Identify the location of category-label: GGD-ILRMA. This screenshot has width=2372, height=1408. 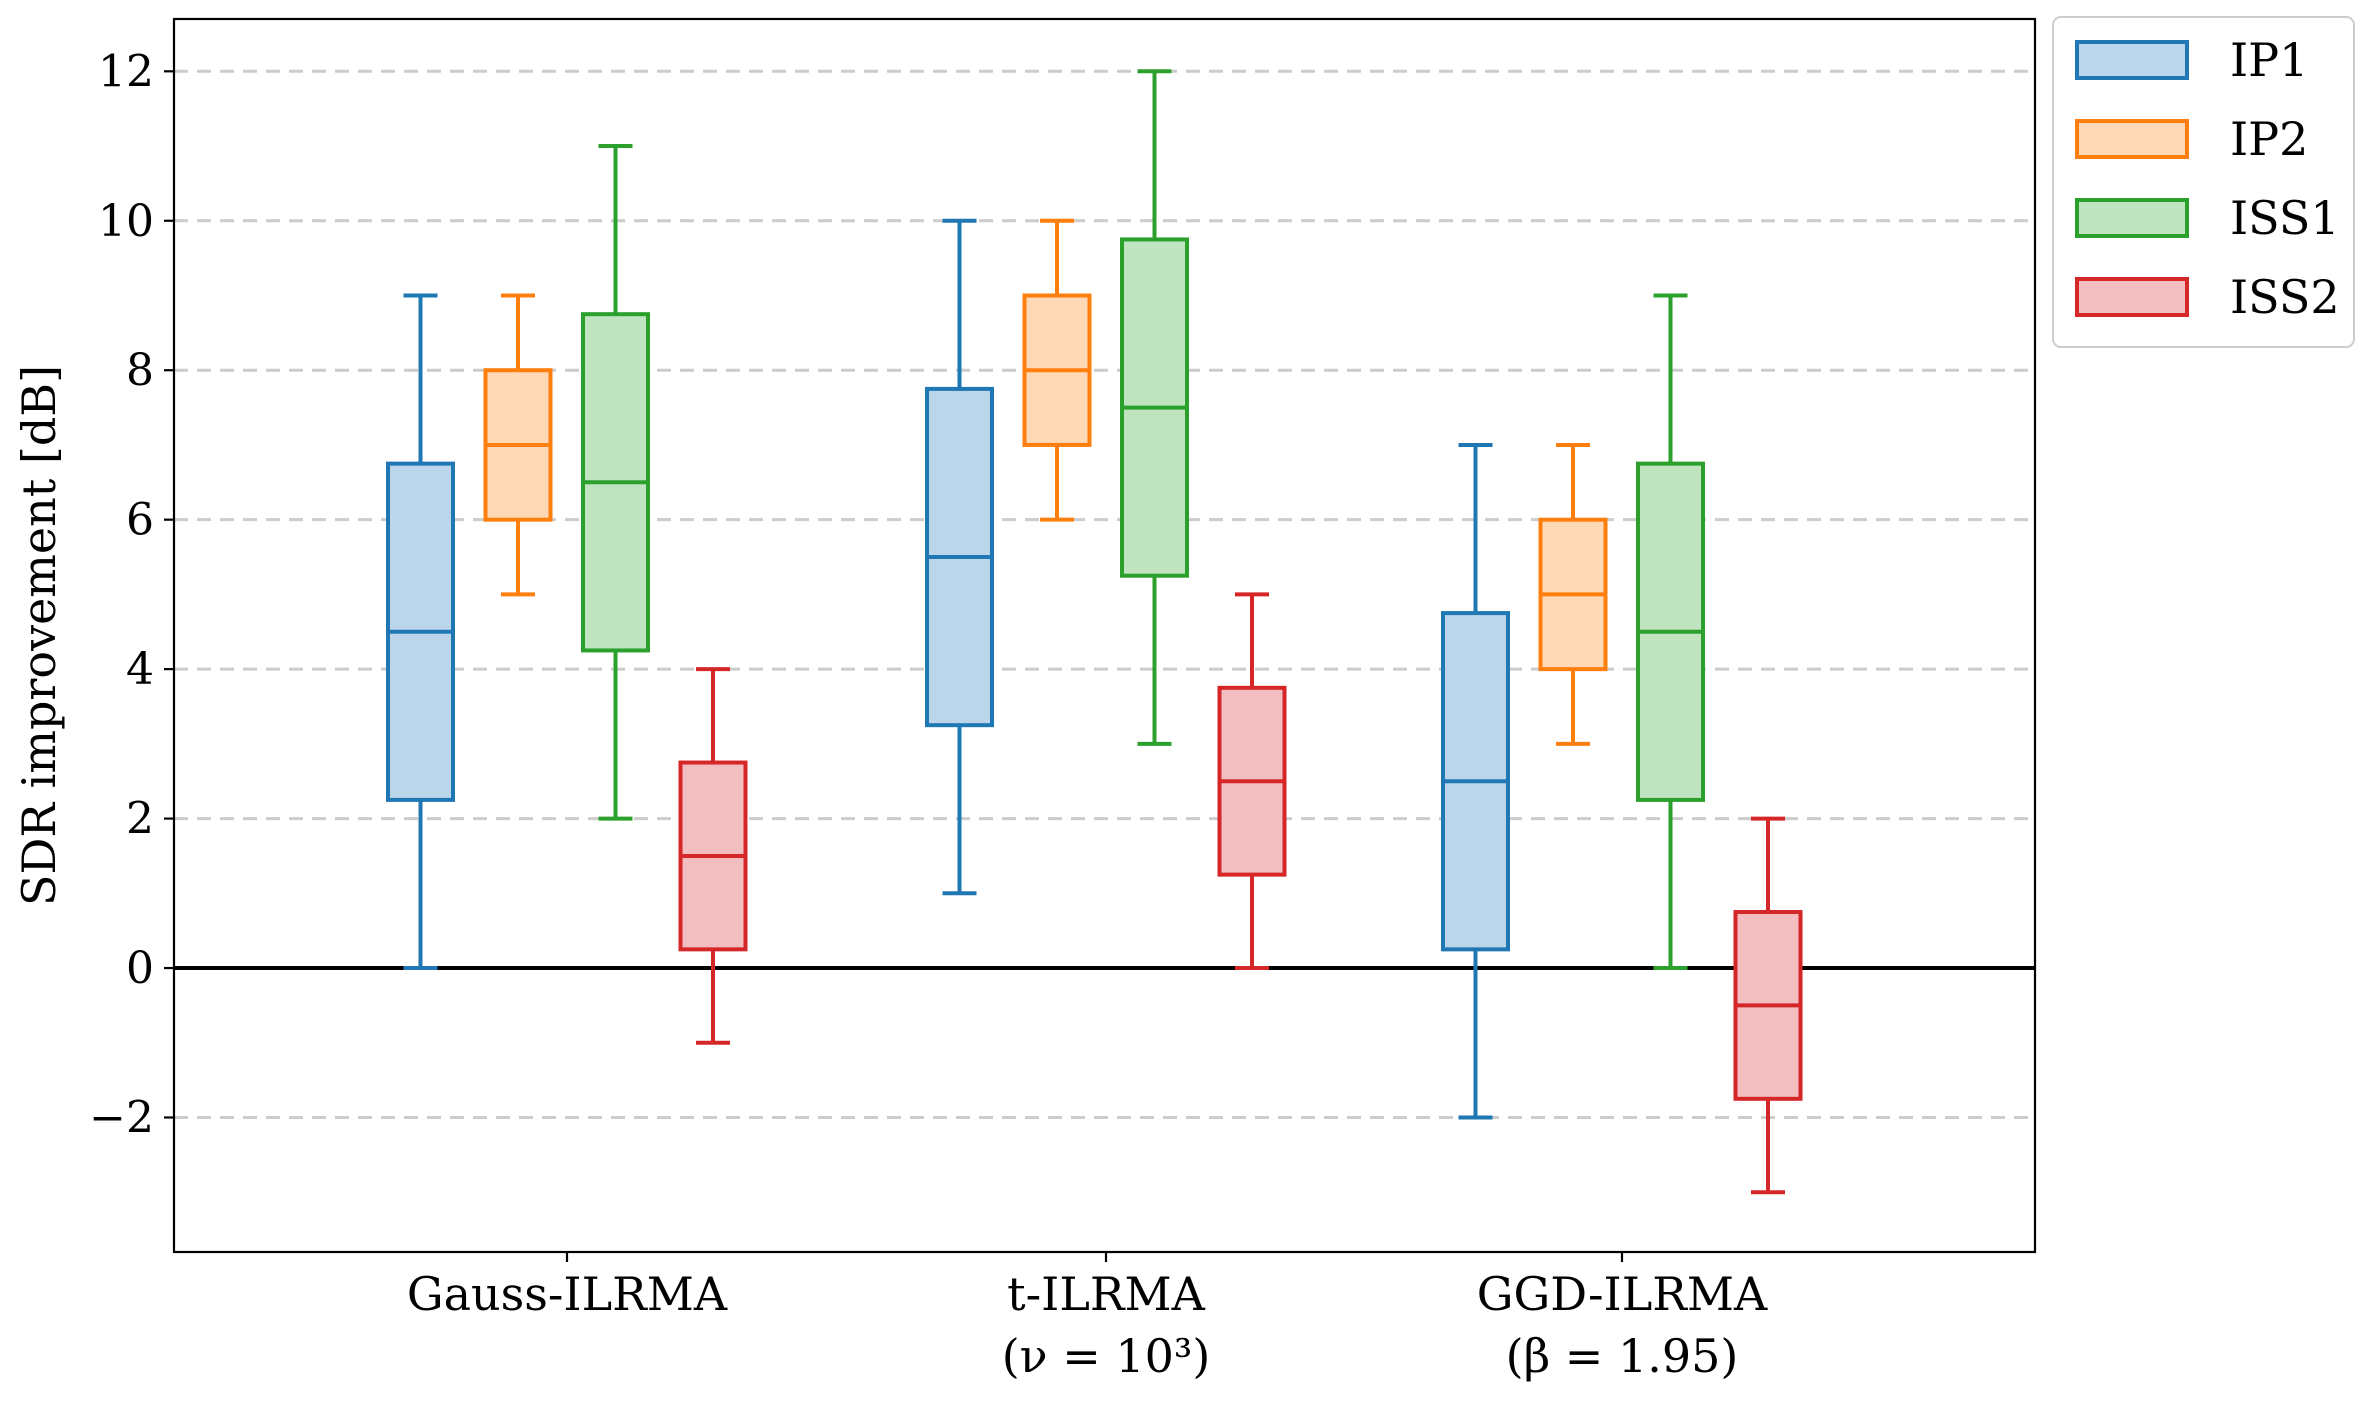
(1622, 1294).